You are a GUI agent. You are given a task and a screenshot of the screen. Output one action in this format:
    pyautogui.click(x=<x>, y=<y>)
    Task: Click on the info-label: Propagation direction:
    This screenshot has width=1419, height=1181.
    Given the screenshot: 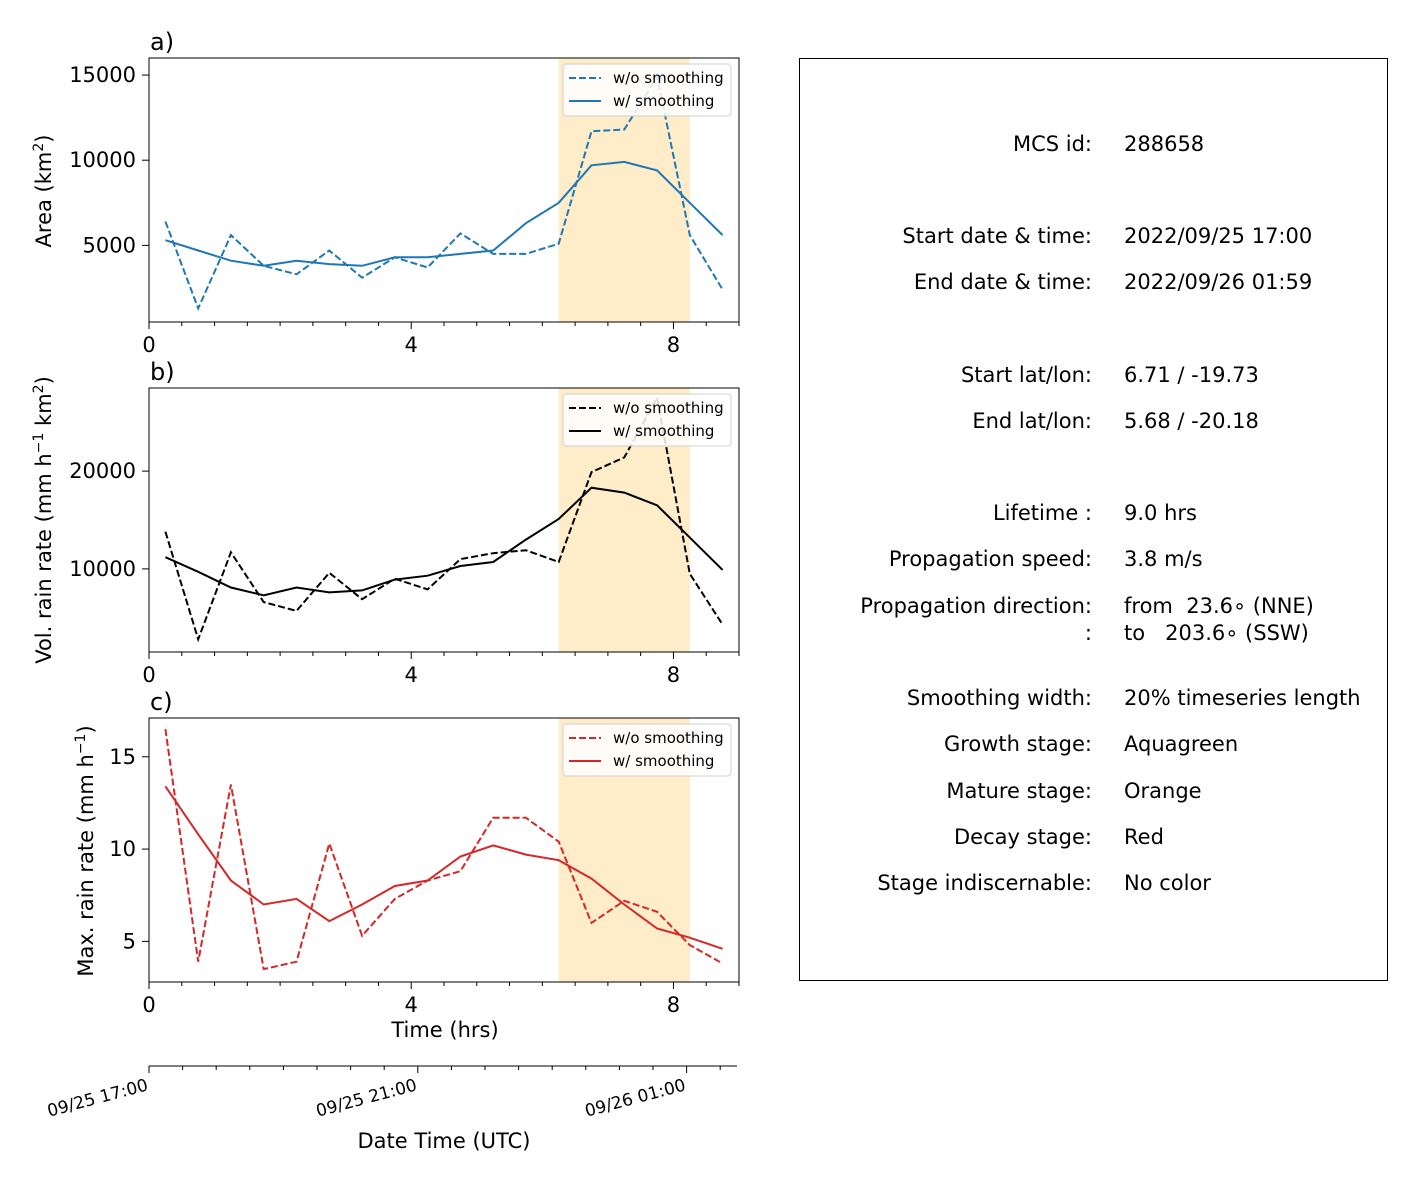 What is the action you would take?
    pyautogui.click(x=976, y=606)
    